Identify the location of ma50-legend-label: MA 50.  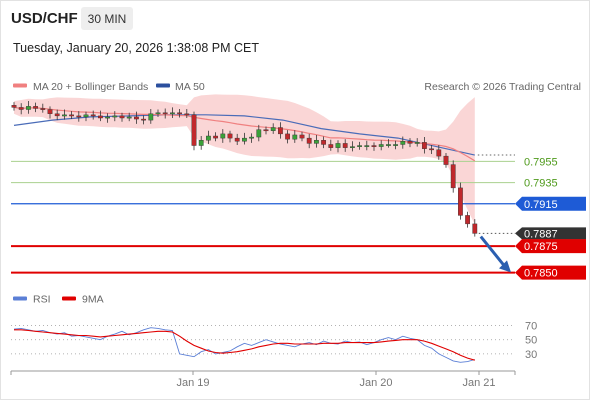
(190, 87).